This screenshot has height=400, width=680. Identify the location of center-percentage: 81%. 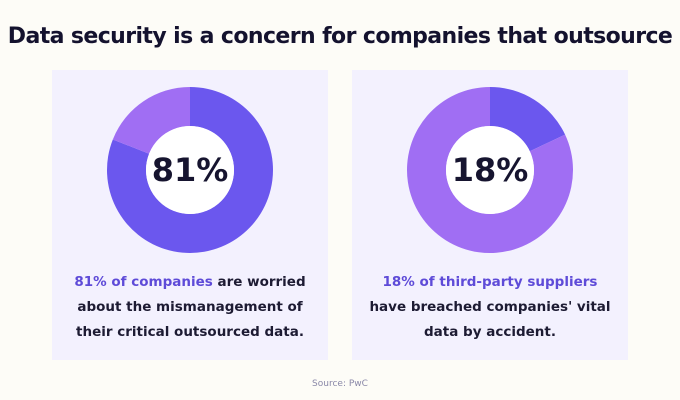
(190, 170).